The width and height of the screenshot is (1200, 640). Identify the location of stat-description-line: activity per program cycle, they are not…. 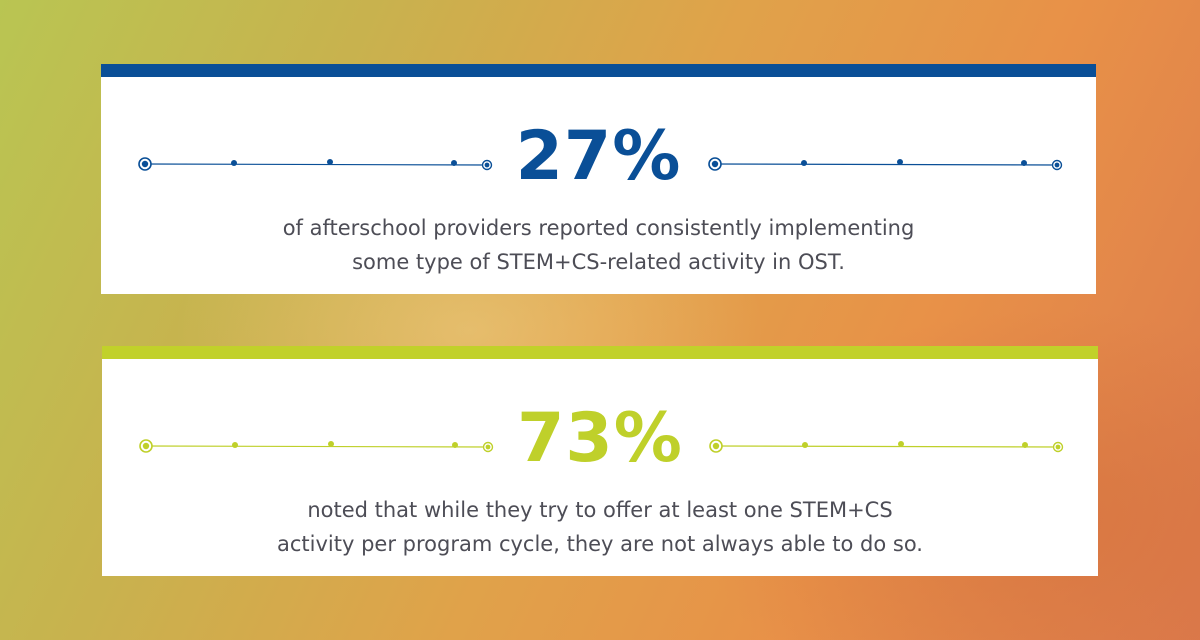
(600, 544).